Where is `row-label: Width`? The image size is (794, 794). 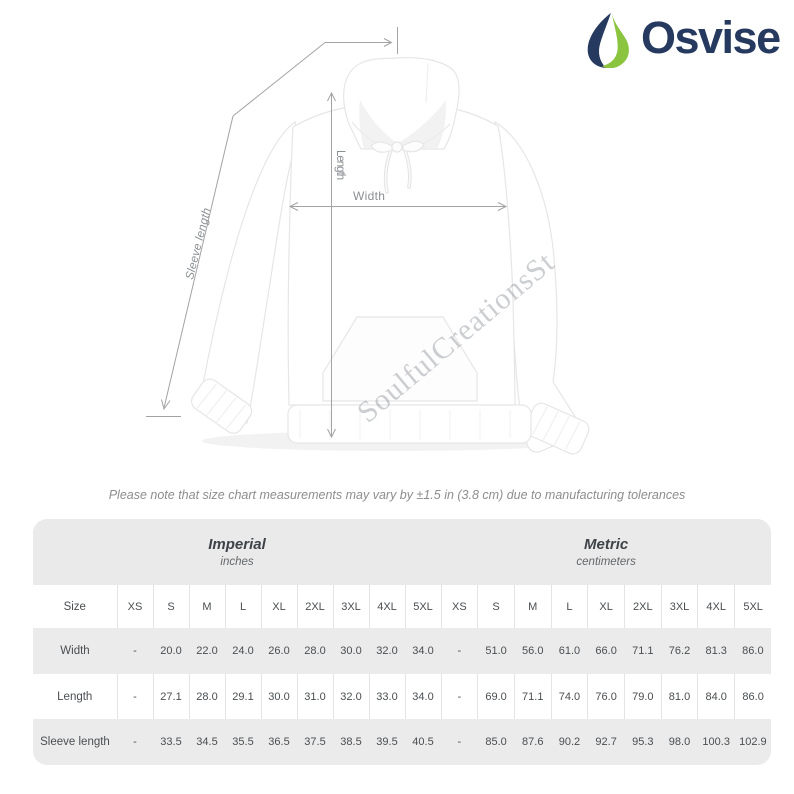 row-label: Width is located at coordinates (75, 651).